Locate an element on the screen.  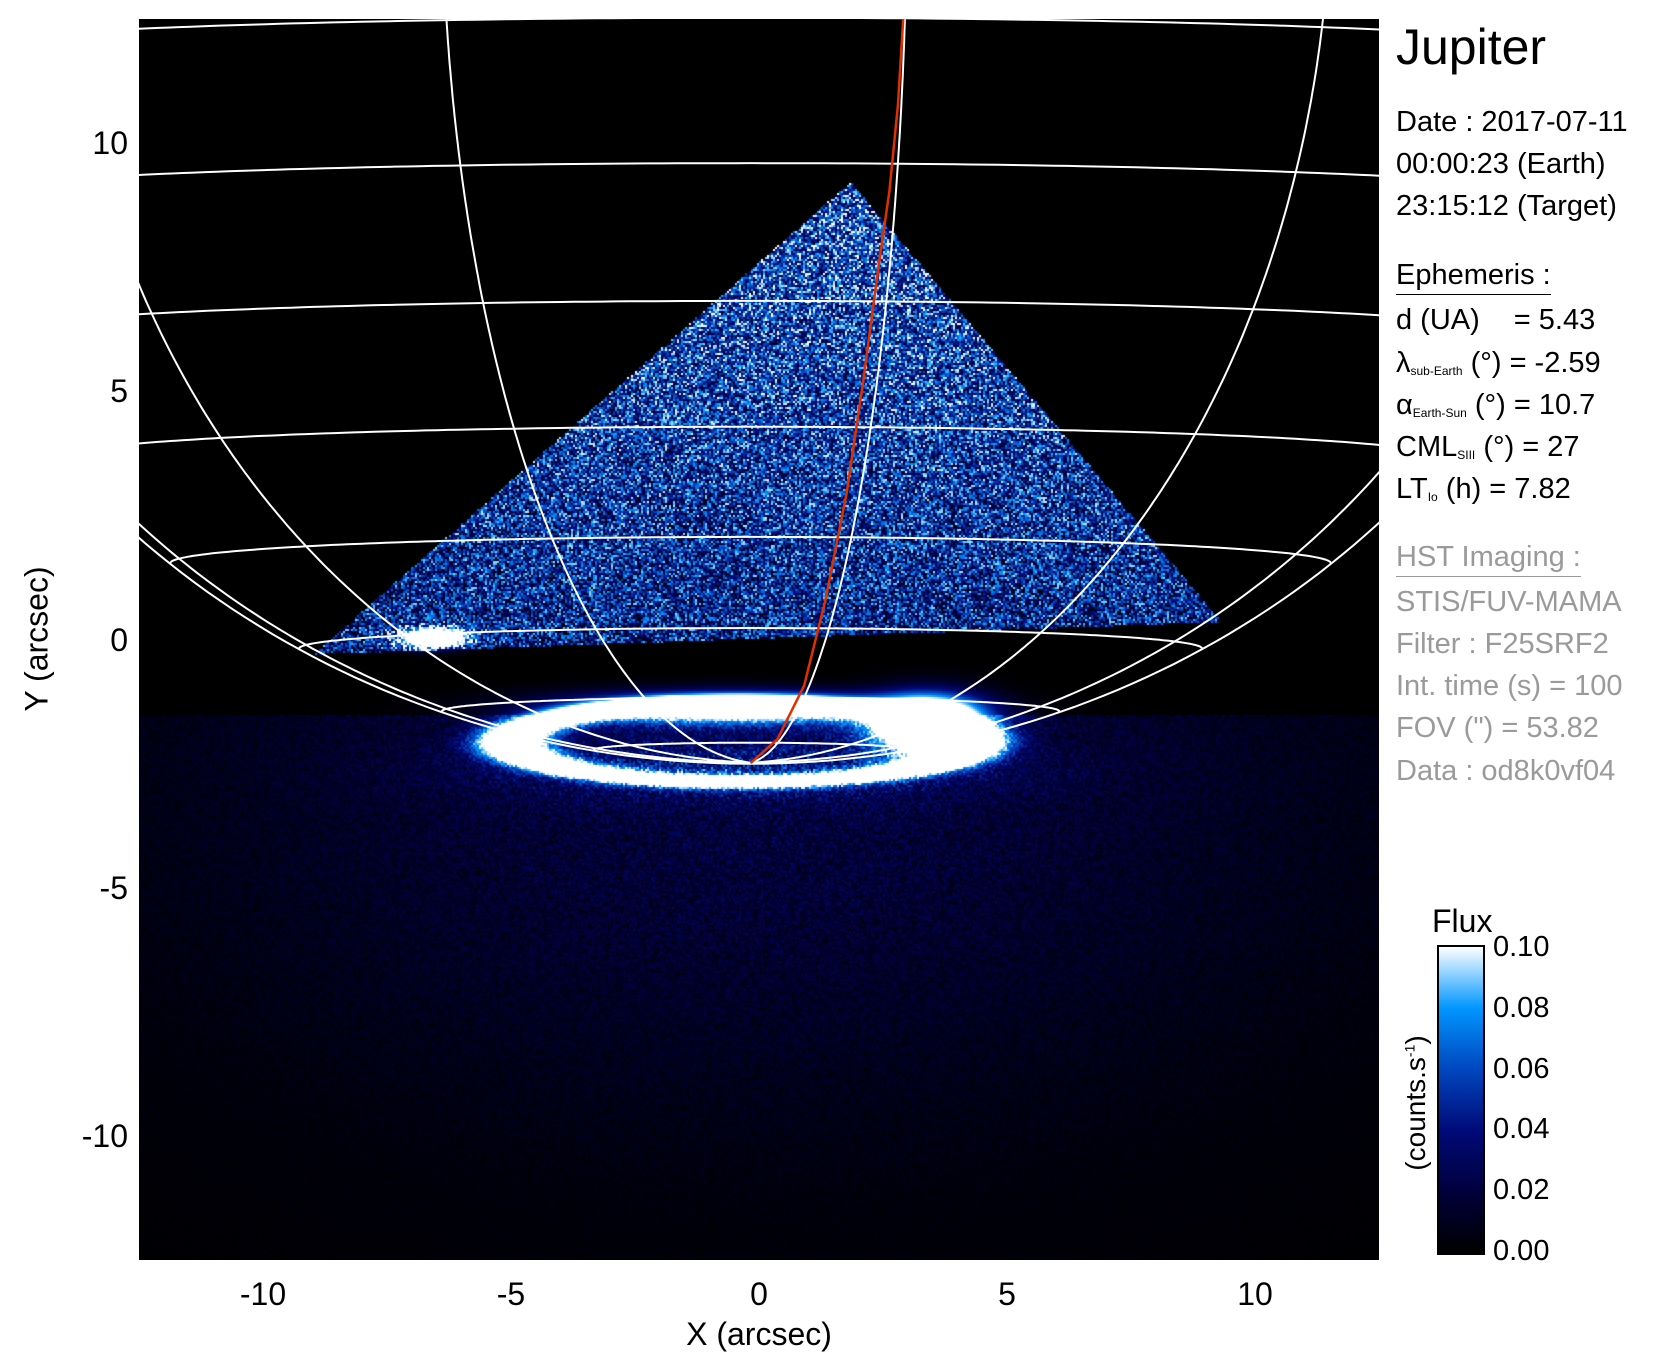
alpha-symbol: α is located at coordinates (1404, 405).